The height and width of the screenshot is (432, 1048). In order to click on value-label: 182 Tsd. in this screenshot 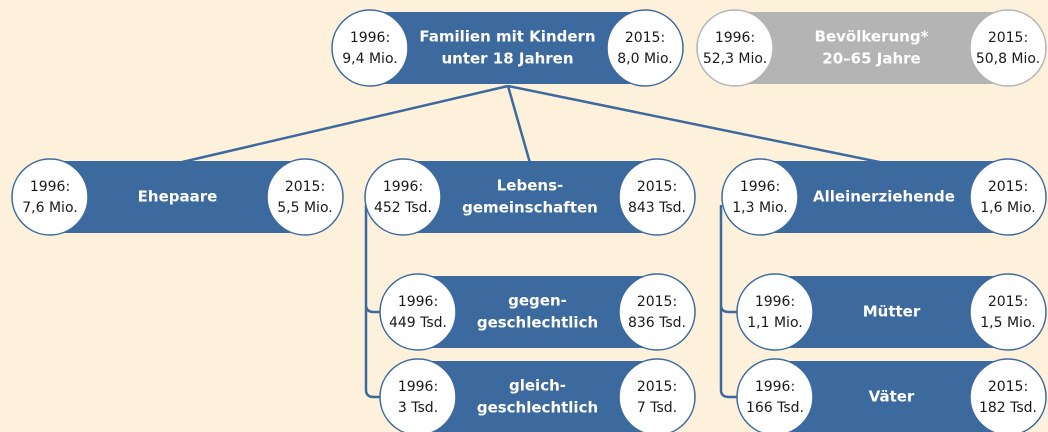, I will do `click(1008, 408)`.